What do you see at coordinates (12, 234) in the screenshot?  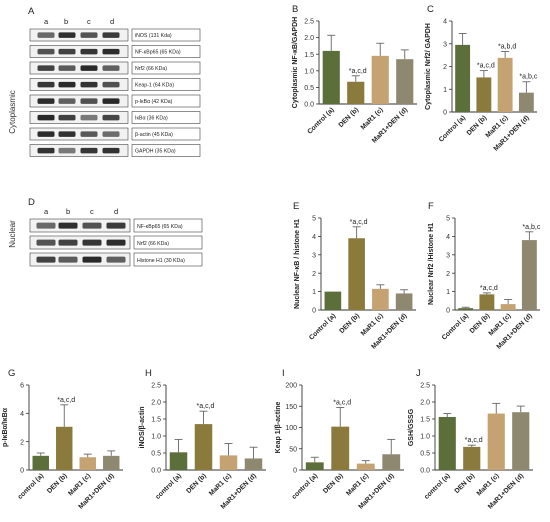 I see `nuclear-side-title: Nuclear` at bounding box center [12, 234].